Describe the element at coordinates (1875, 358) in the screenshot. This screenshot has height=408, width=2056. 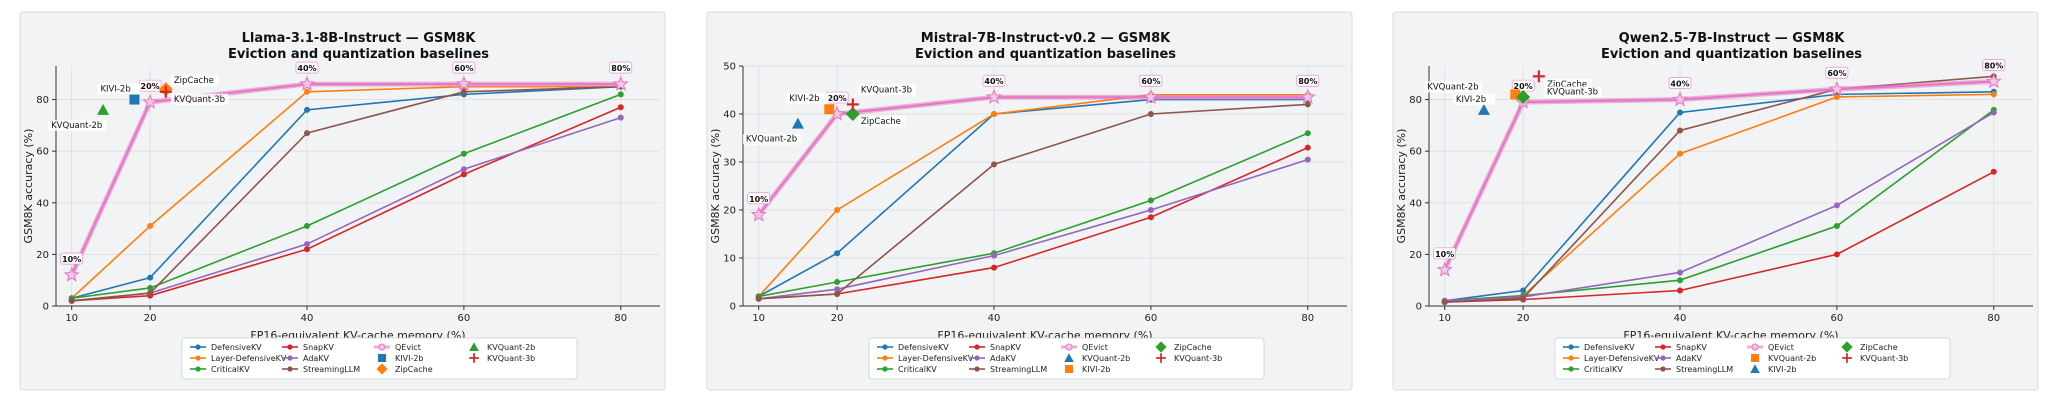
I see `legend-entry: KVQuant-3b` at that location.